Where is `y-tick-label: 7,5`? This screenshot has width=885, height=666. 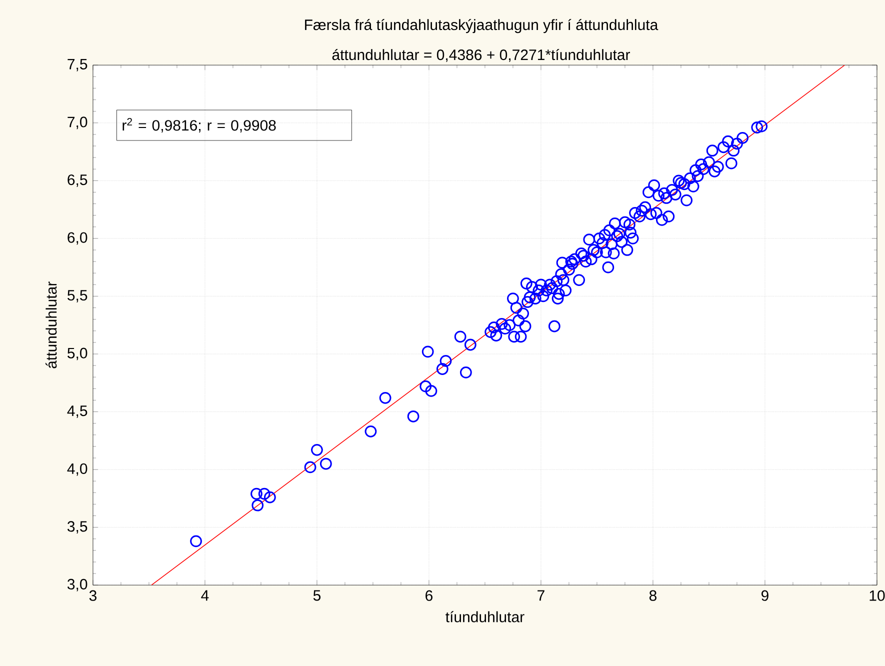
y-tick-label: 7,5 is located at coordinates (78, 65).